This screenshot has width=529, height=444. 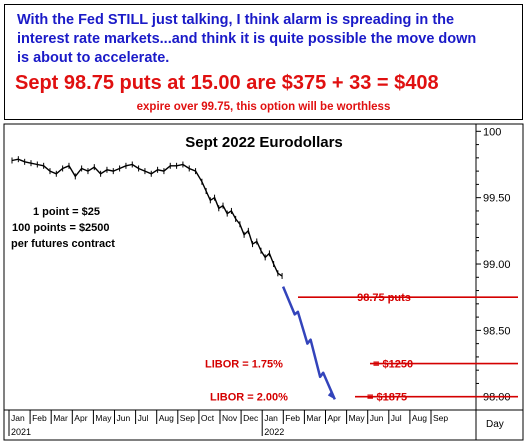 What do you see at coordinates (495, 424) in the screenshot?
I see `x-axis-label: Day` at bounding box center [495, 424].